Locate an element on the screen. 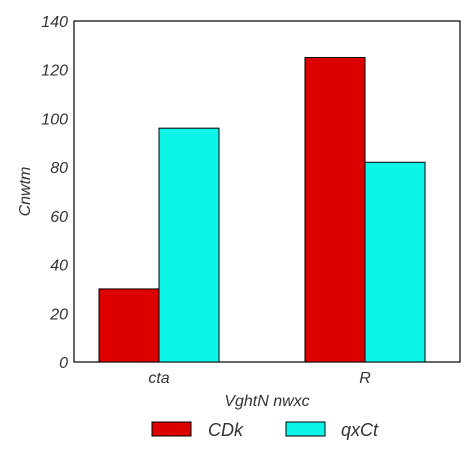 The image size is (474, 474). x-tick-label: R is located at coordinates (365, 378).